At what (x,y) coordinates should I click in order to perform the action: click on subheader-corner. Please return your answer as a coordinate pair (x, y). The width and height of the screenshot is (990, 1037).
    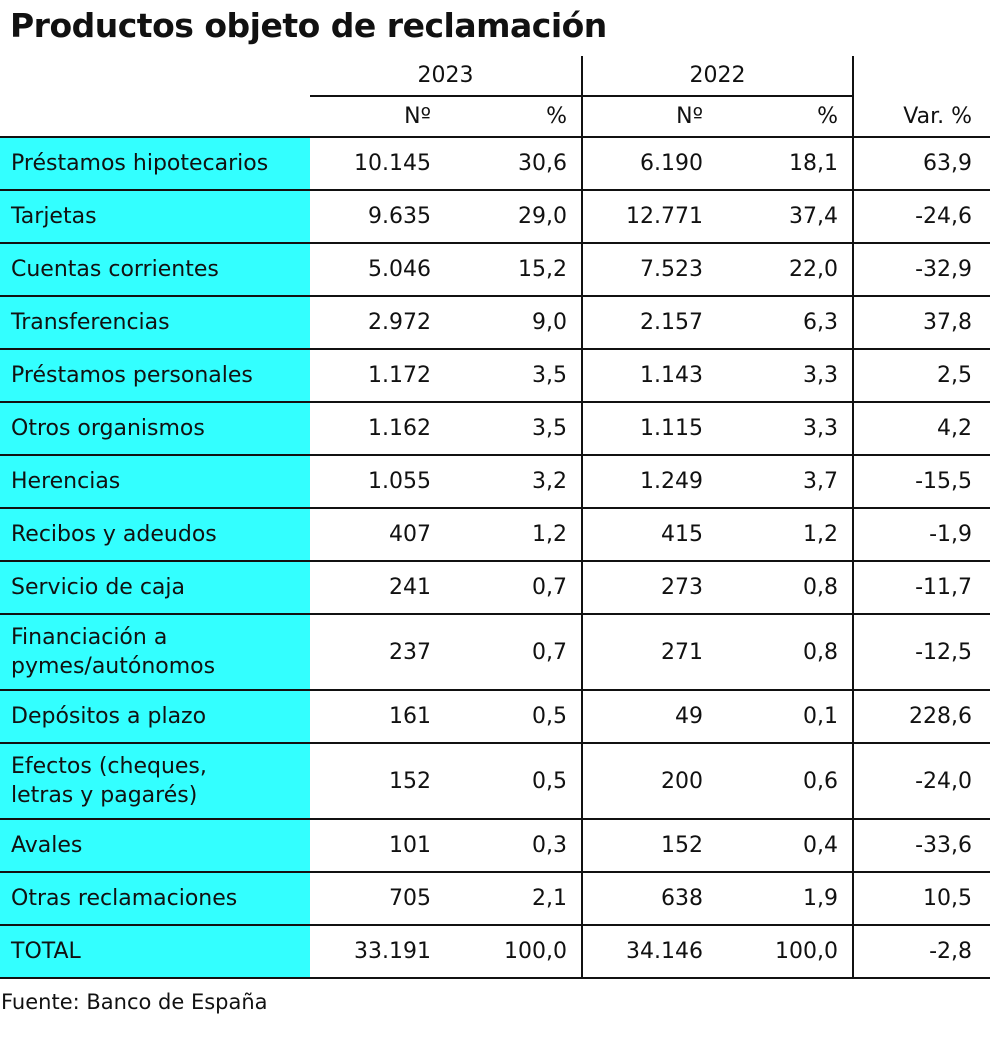
    Looking at the image, I should click on (155, 117).